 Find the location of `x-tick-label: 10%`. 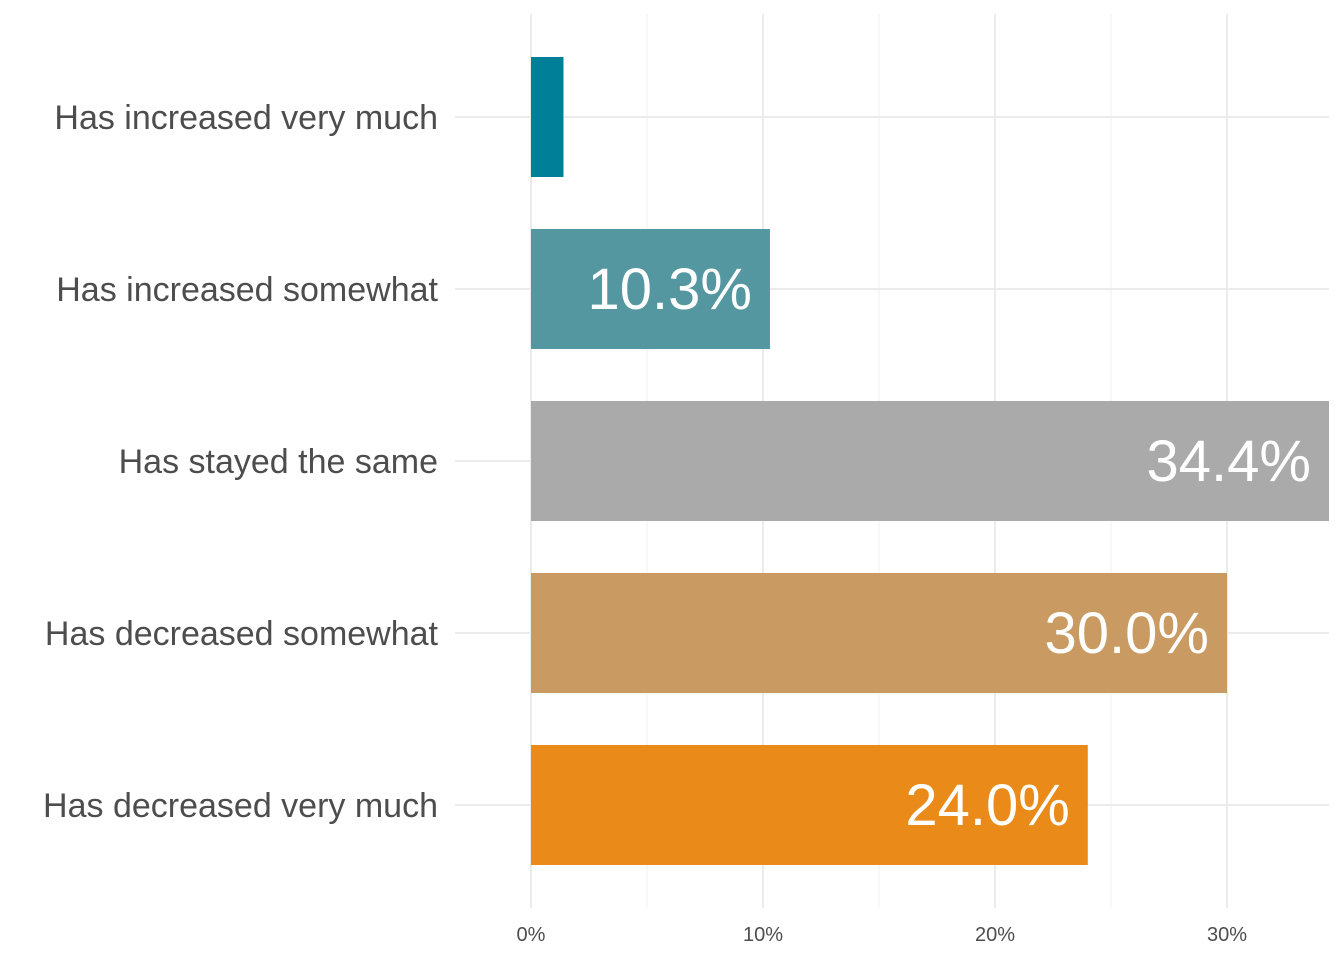

x-tick-label: 10% is located at coordinates (763, 935).